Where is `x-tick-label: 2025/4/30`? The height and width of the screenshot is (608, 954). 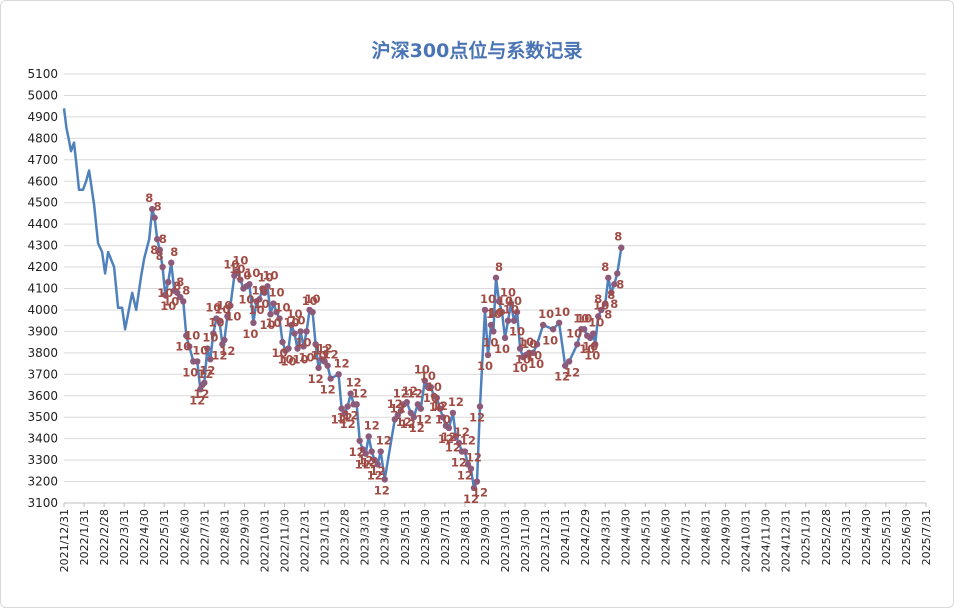 x-tick-label: 2025/4/30 is located at coordinates (866, 537).